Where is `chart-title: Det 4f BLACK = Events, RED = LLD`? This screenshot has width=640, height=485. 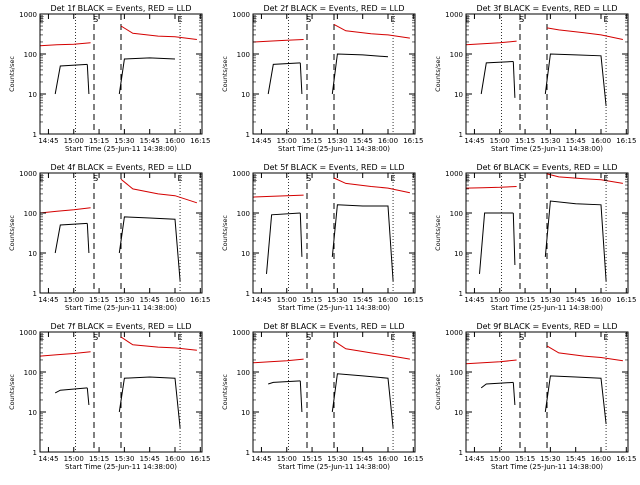 chart-title: Det 4f BLACK = Events, RED = LLD is located at coordinates (120, 167).